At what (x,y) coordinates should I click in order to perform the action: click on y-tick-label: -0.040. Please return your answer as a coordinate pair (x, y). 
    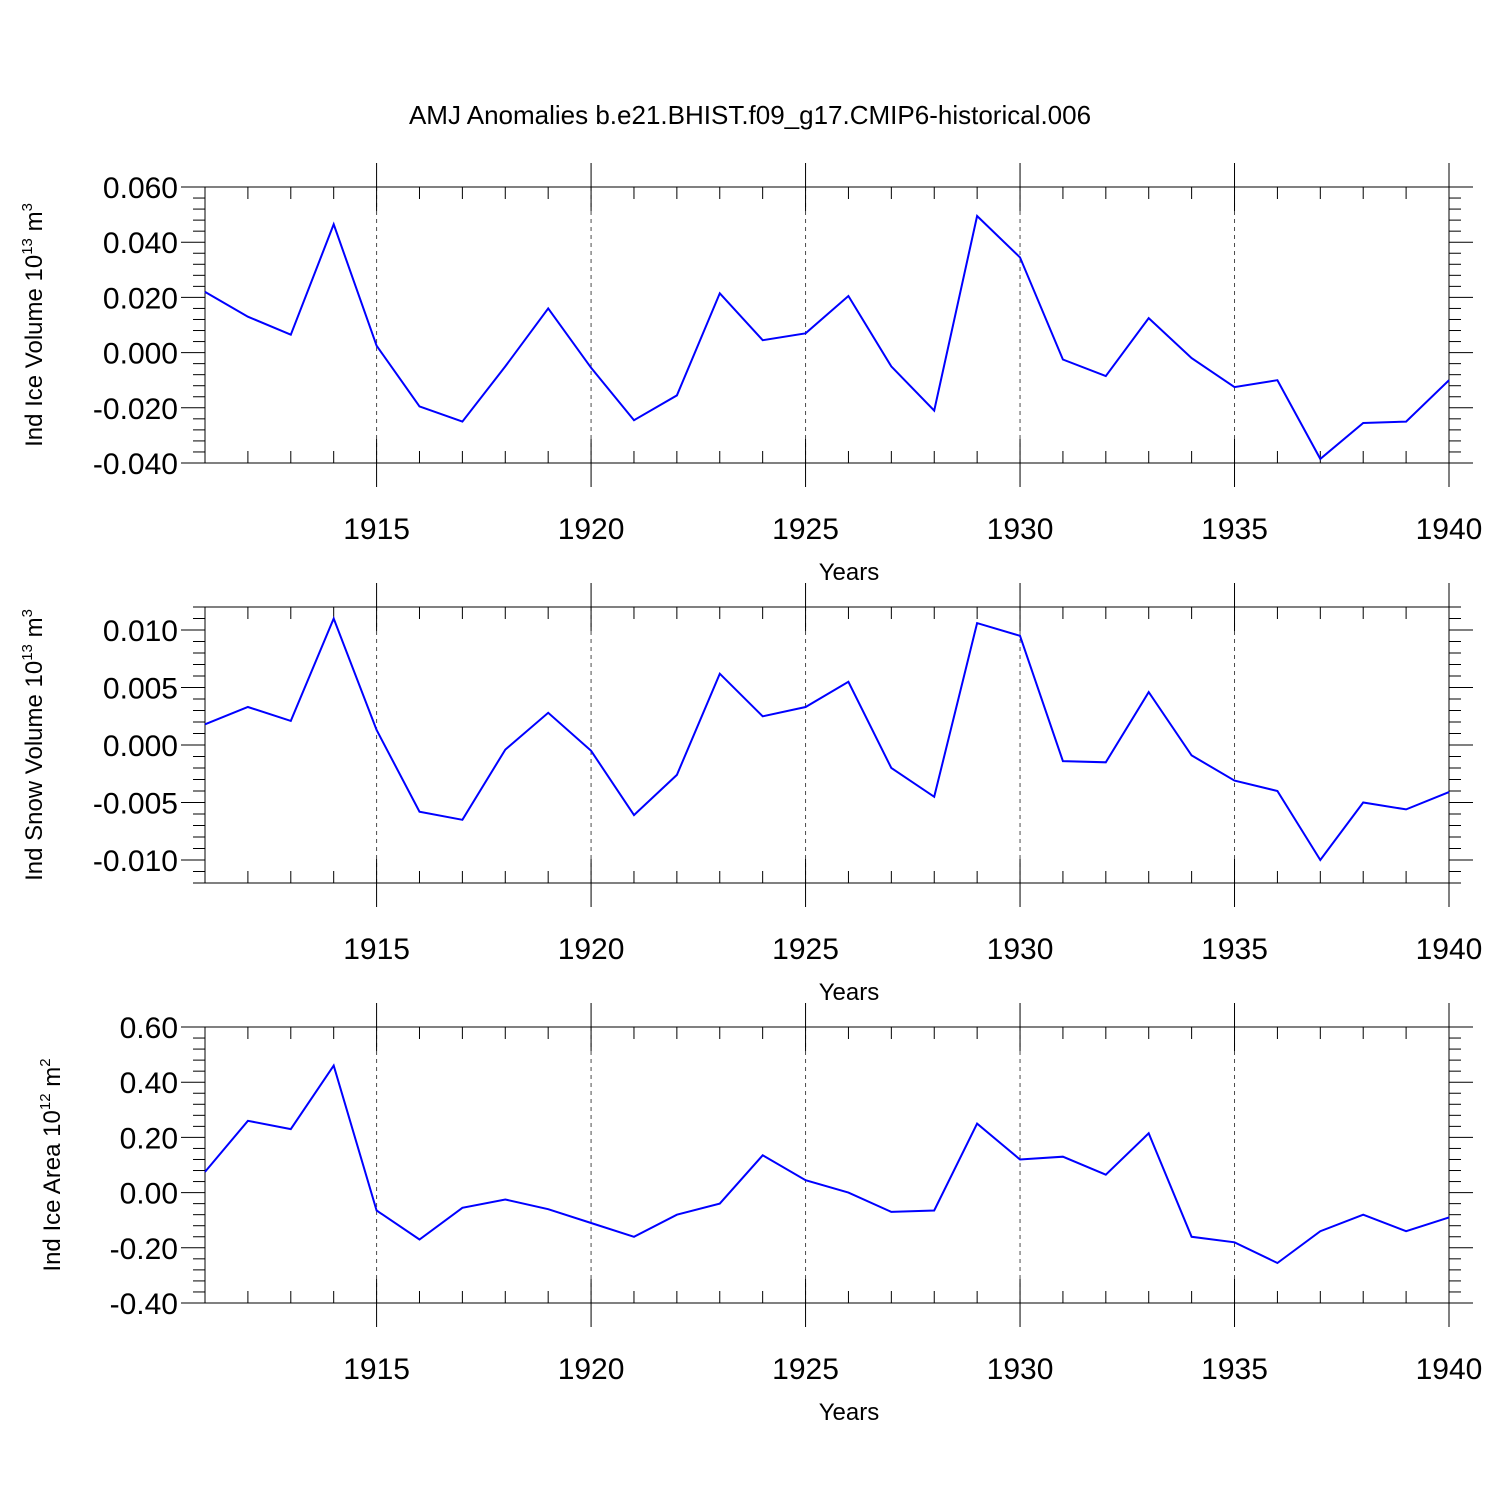
    Looking at the image, I should click on (135, 464).